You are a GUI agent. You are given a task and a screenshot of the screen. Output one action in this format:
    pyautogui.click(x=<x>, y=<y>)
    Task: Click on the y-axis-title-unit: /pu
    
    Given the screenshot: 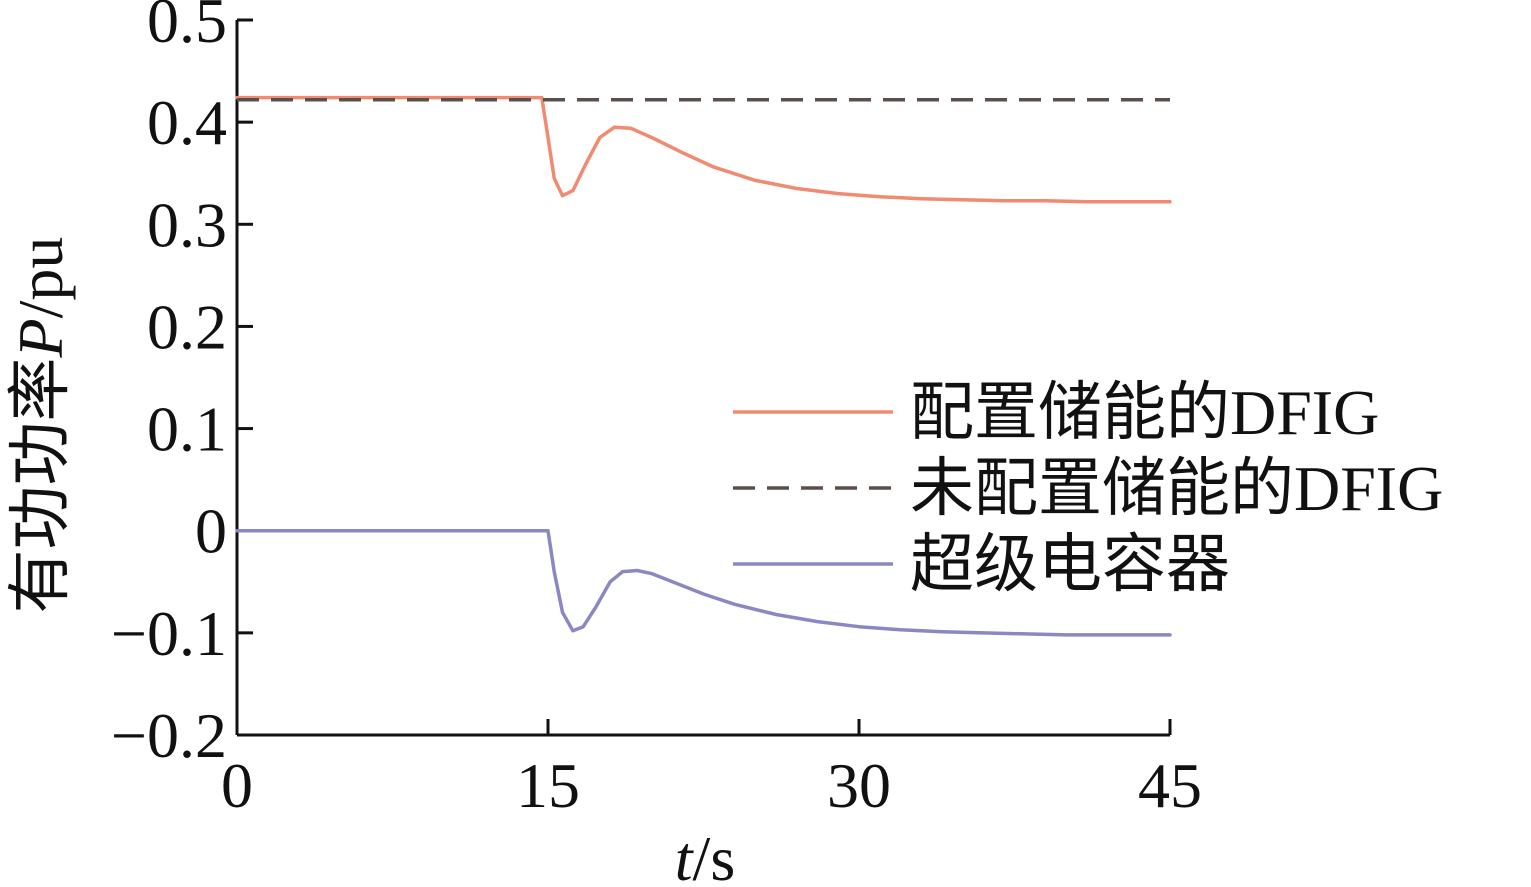 What is the action you would take?
    pyautogui.click(x=40, y=278)
    